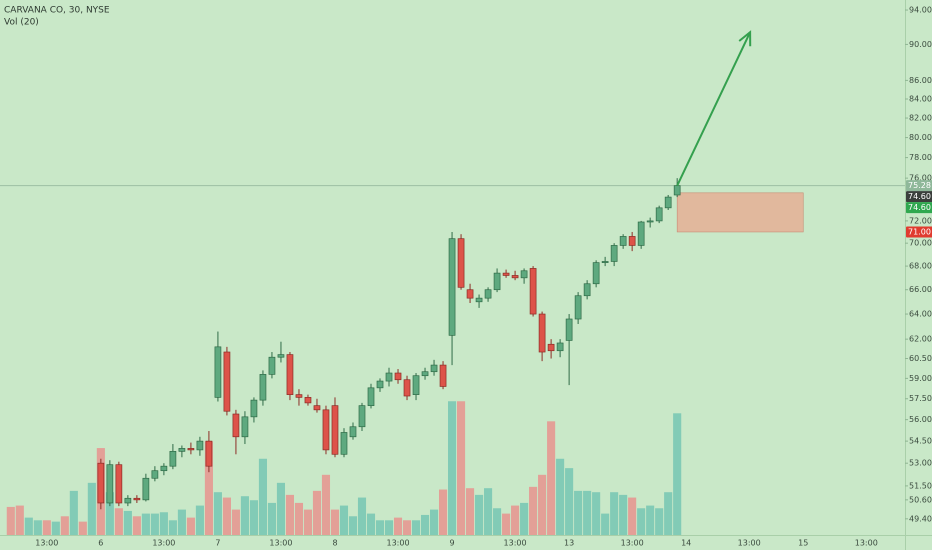 The height and width of the screenshot is (550, 932). I want to click on y-tick-label: 70.00, so click(920, 243).